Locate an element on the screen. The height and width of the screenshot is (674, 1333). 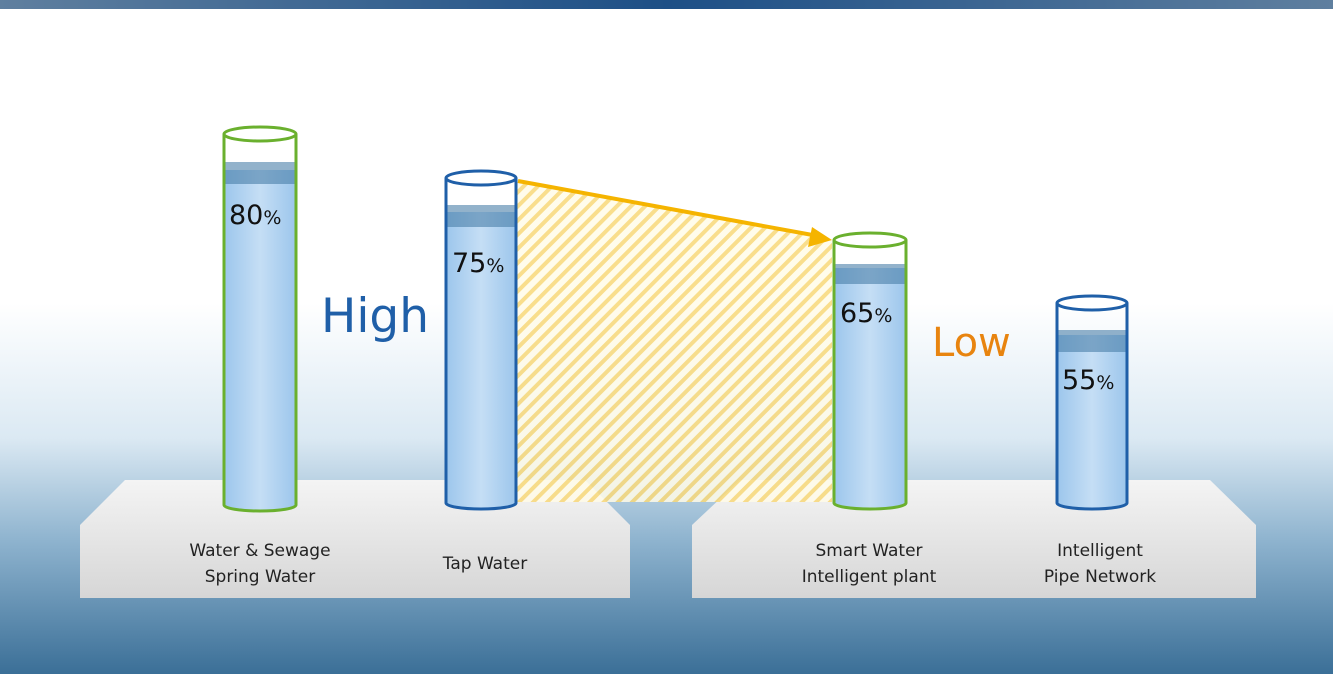
item-label: Spring Water is located at coordinates (260, 577).